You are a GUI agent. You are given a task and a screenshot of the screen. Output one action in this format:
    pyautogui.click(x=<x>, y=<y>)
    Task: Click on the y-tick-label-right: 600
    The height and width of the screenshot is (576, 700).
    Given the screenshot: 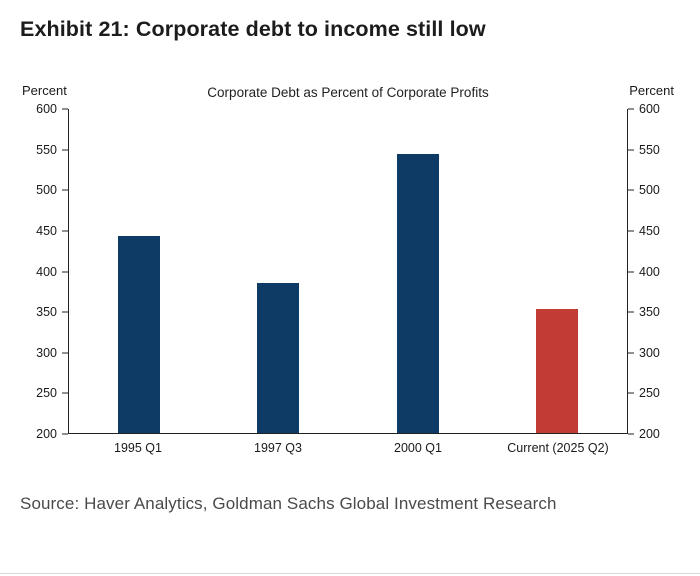 What is the action you would take?
    pyautogui.click(x=649, y=109)
    